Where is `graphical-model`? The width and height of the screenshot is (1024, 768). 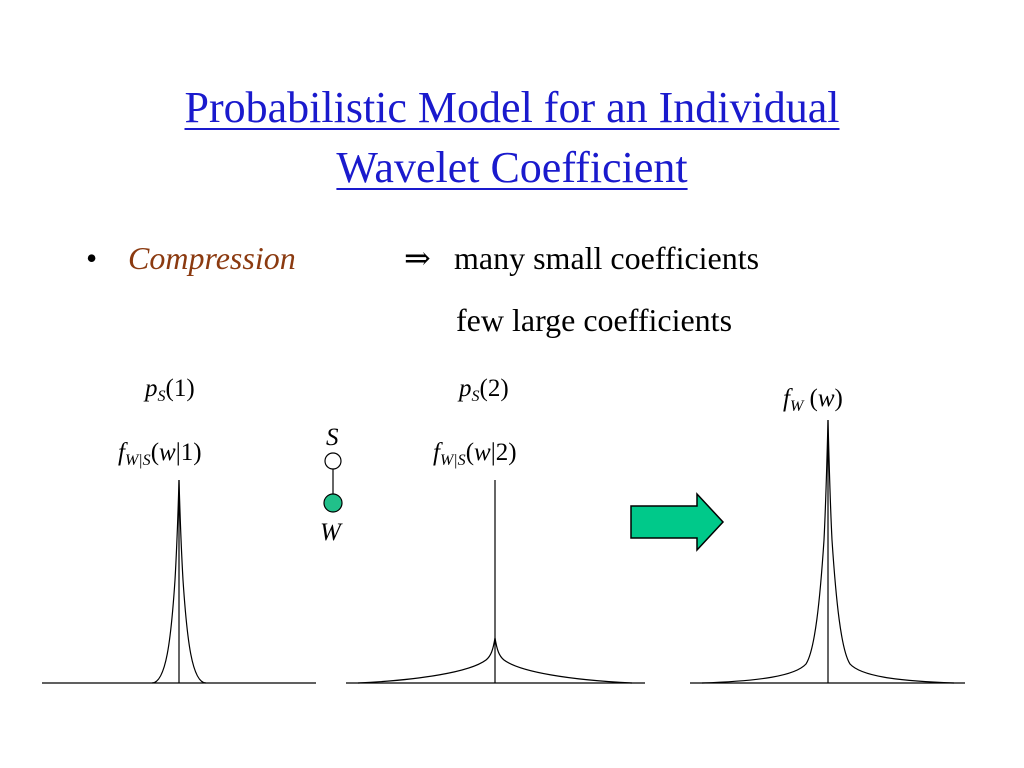 graphical-model is located at coordinates (333, 482).